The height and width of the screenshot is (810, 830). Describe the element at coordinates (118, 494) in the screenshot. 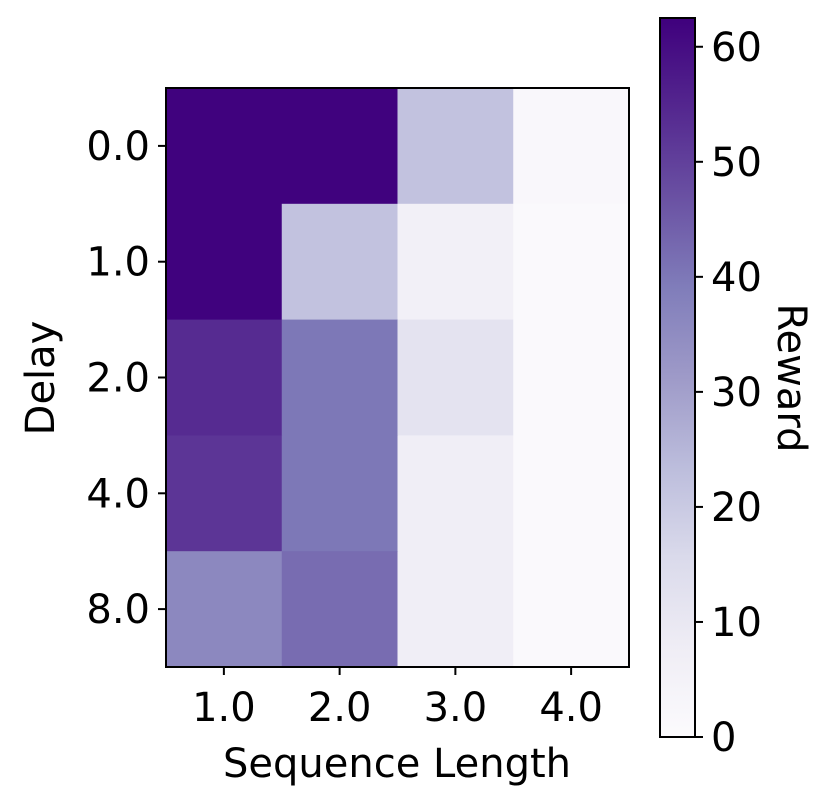

I see `y-tick-label: 4.0` at that location.